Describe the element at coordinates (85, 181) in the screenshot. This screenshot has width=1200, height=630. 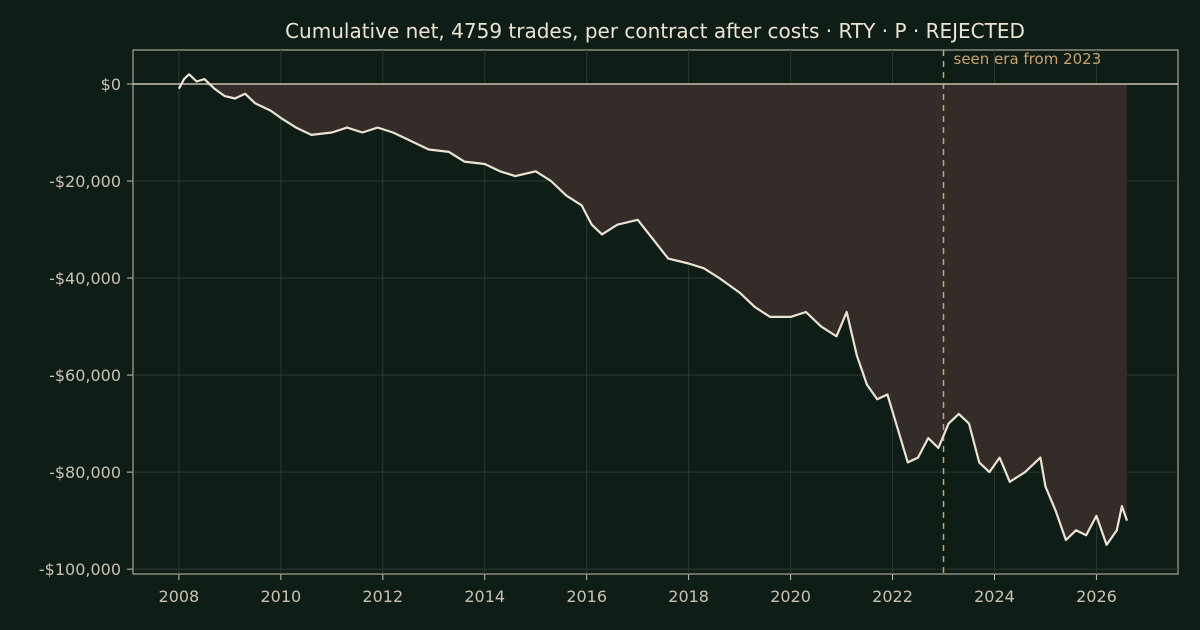
I see `y-tick-label: -$20,000` at that location.